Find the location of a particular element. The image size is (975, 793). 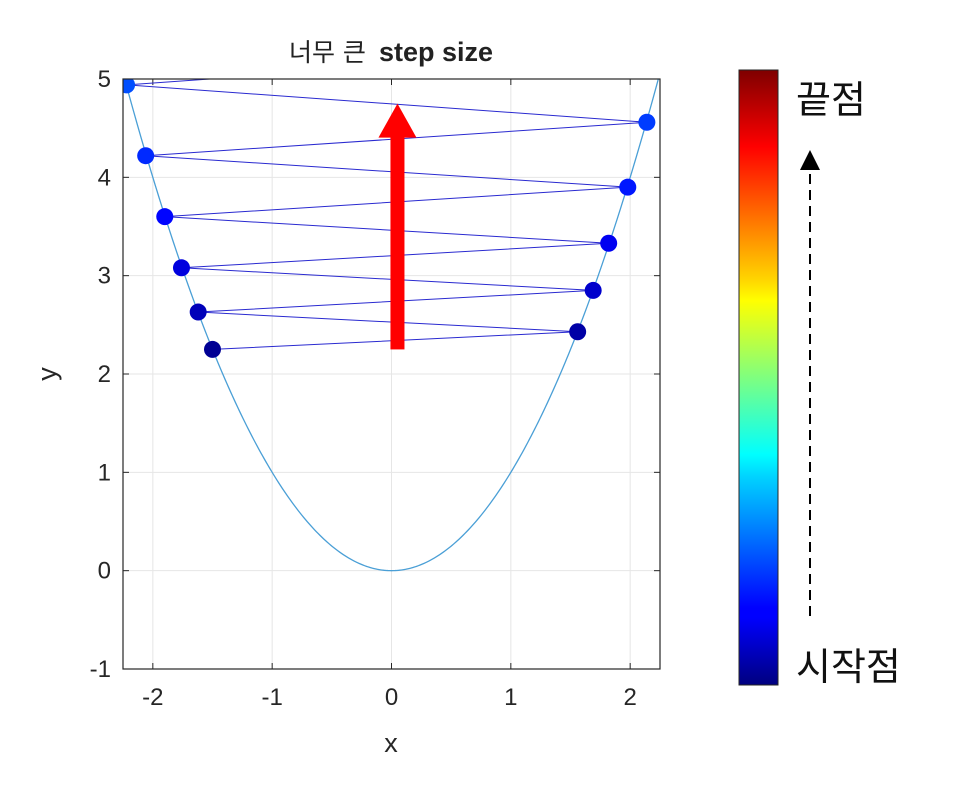

y-axis-label: y is located at coordinates (47, 374).